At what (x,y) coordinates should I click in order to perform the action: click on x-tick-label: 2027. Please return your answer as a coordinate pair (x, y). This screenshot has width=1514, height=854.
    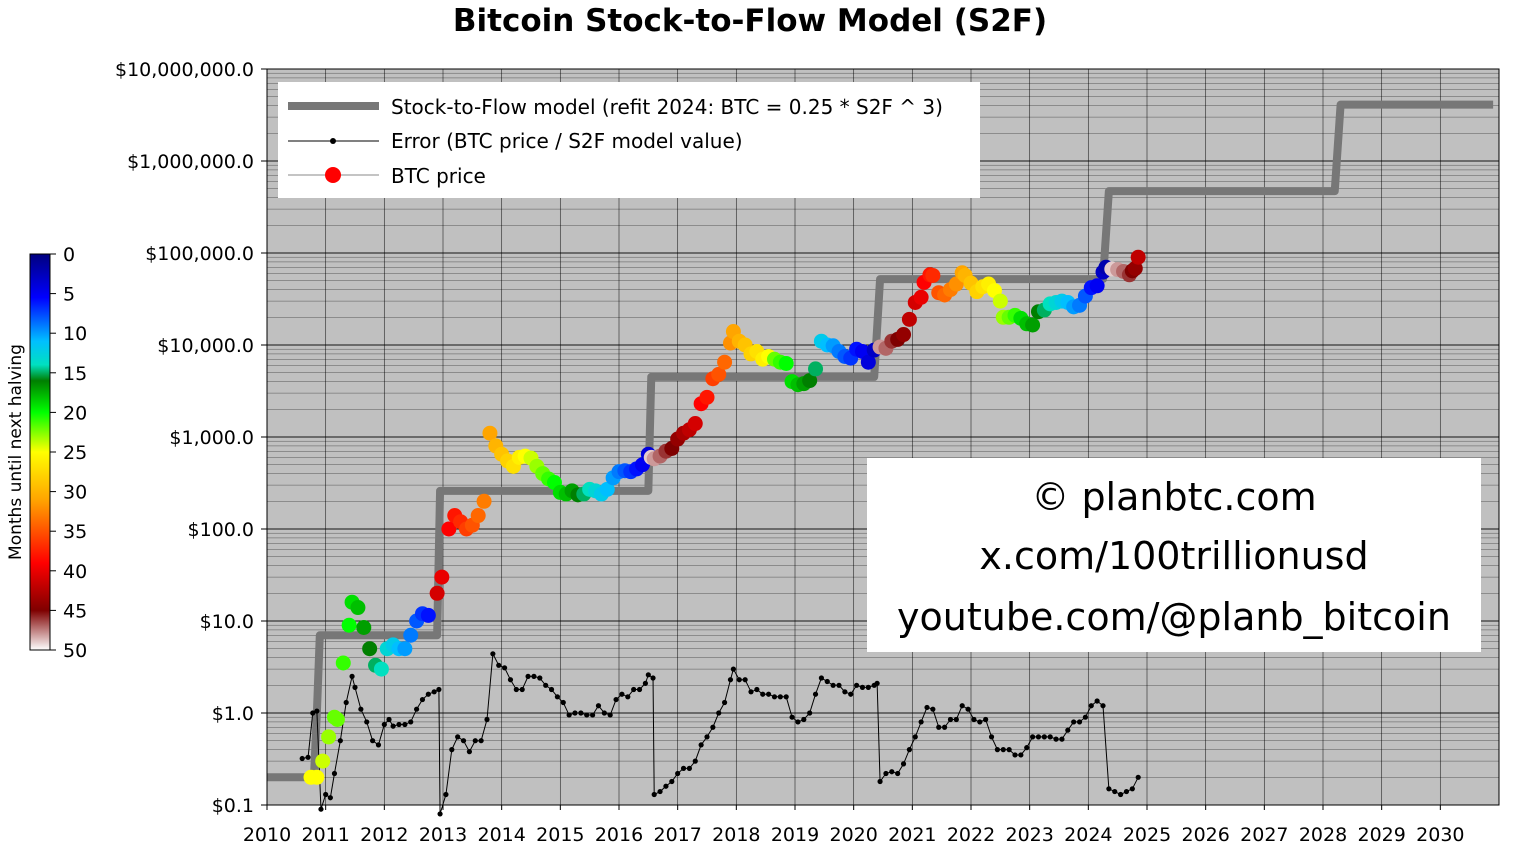
    Looking at the image, I should click on (1264, 835).